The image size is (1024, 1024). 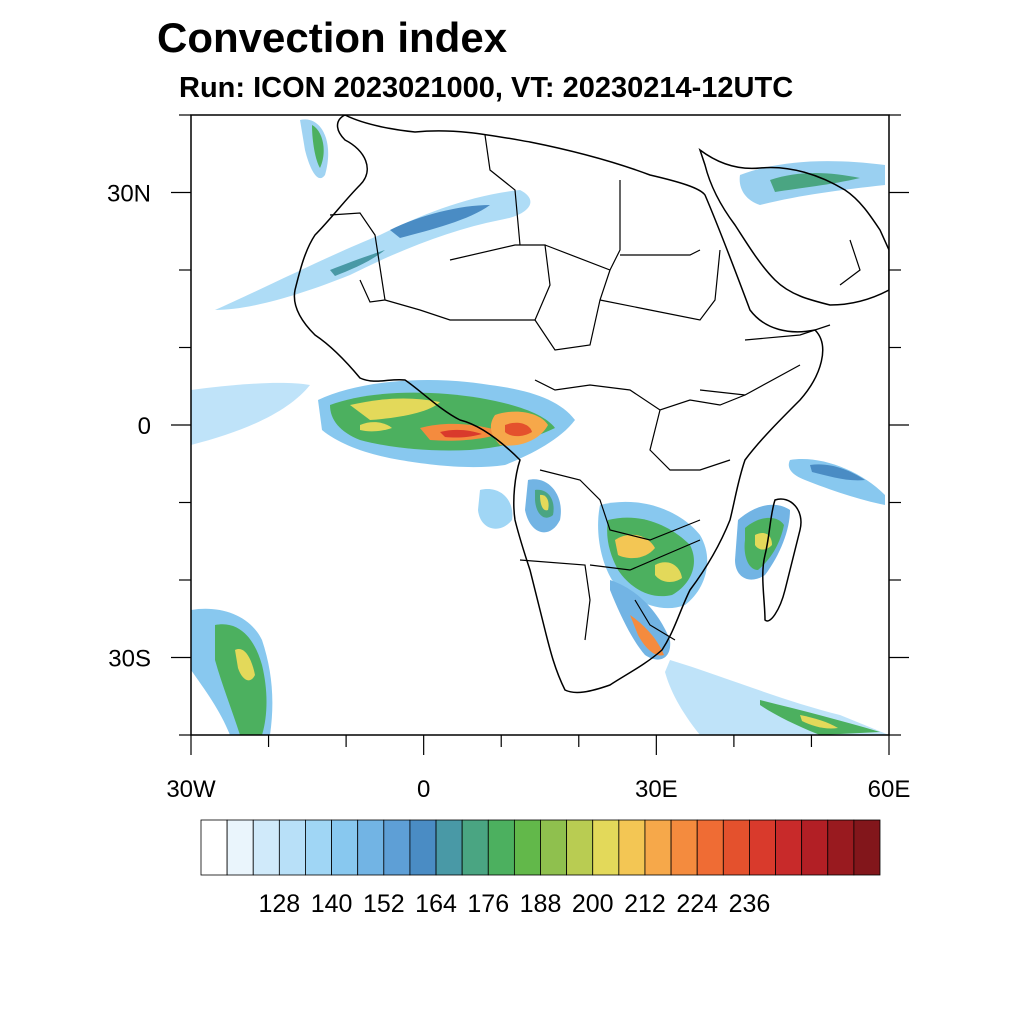 What do you see at coordinates (645, 904) in the screenshot?
I see `colorbar-tick-label: 212` at bounding box center [645, 904].